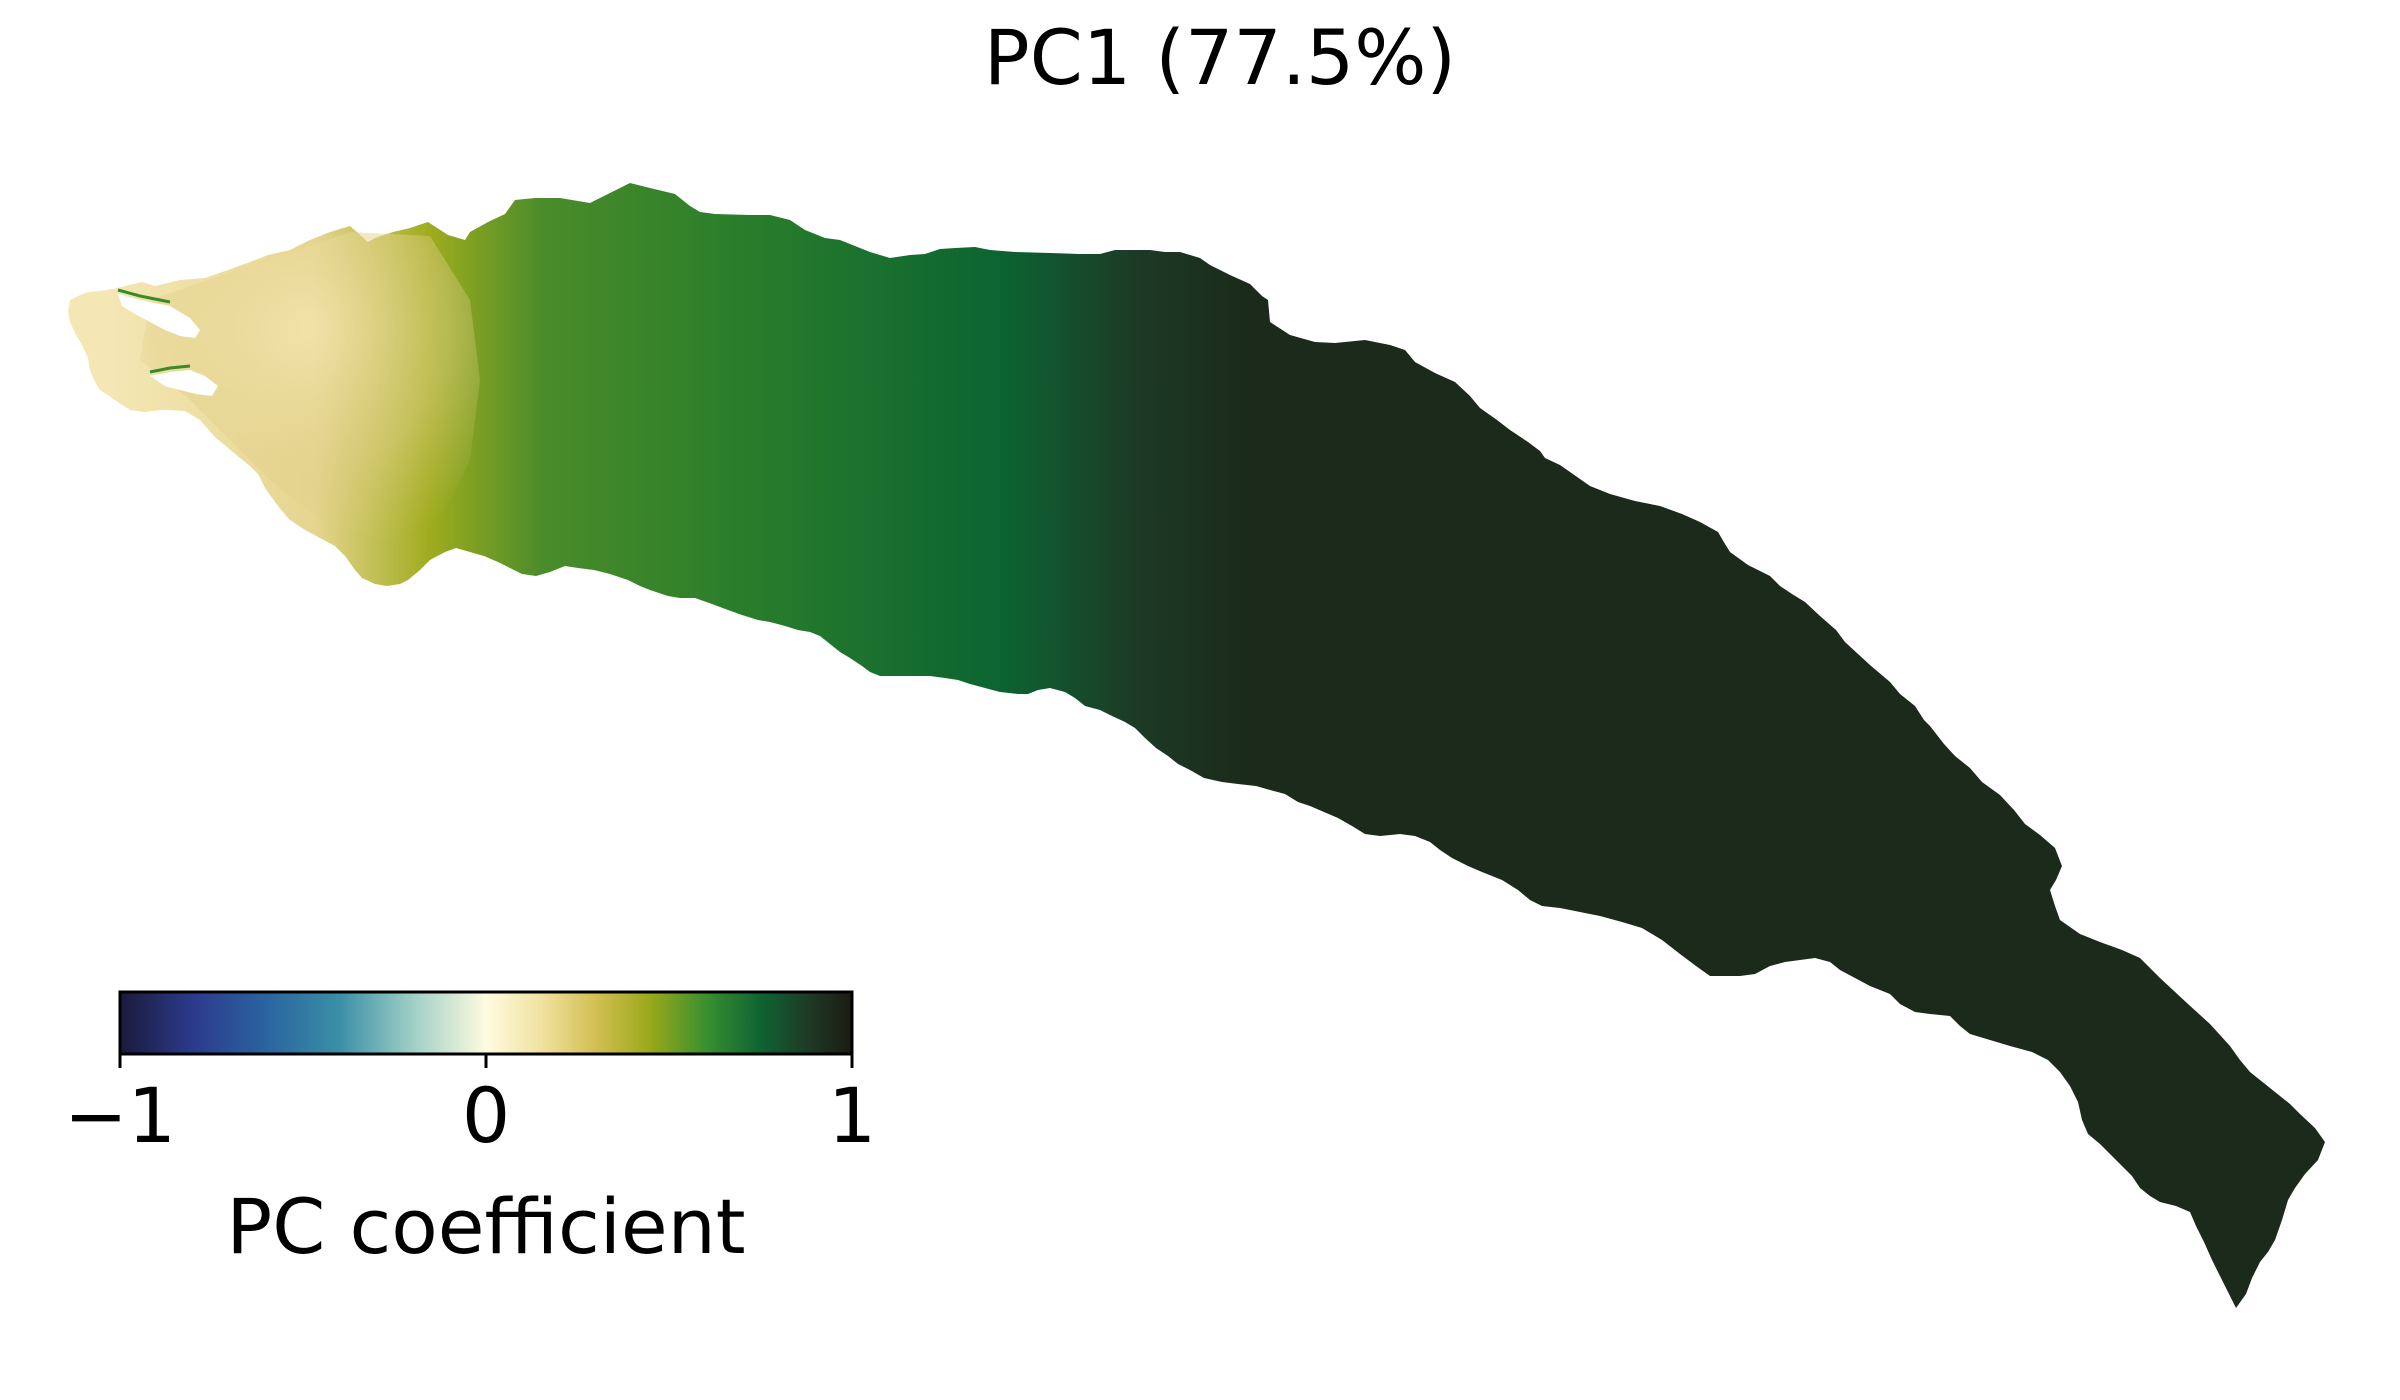  Describe the element at coordinates (167, 342) in the screenshot. I see `west-tip-inlets` at that location.